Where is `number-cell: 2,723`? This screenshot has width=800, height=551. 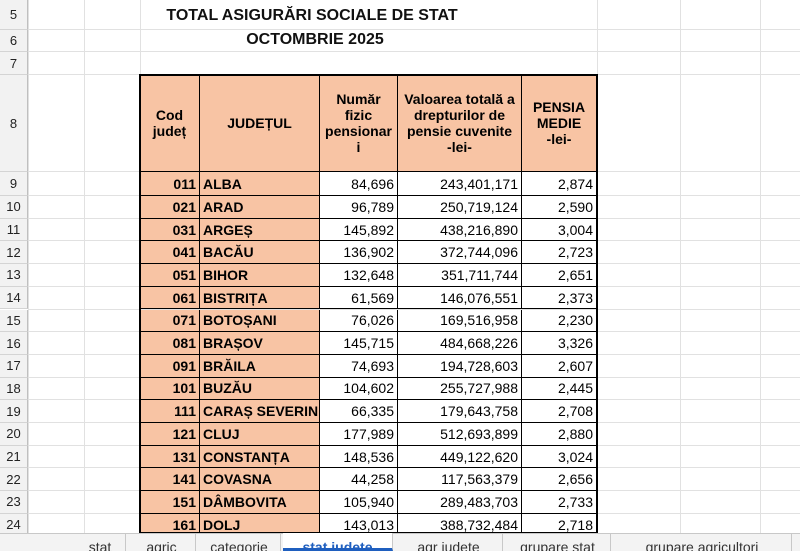 number-cell: 2,723 is located at coordinates (559, 253).